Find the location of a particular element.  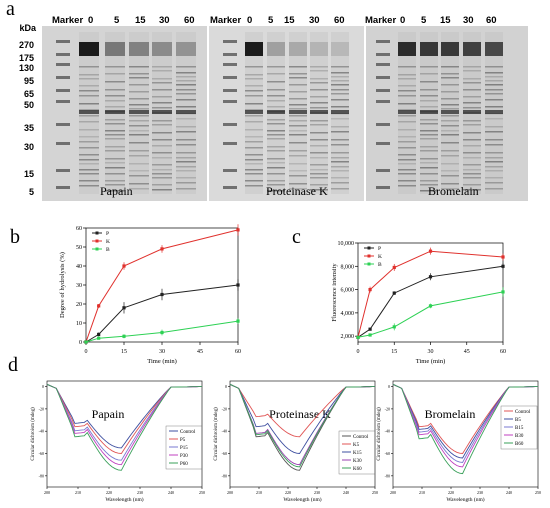

panel-c-letter: c is located at coordinates (296, 237).